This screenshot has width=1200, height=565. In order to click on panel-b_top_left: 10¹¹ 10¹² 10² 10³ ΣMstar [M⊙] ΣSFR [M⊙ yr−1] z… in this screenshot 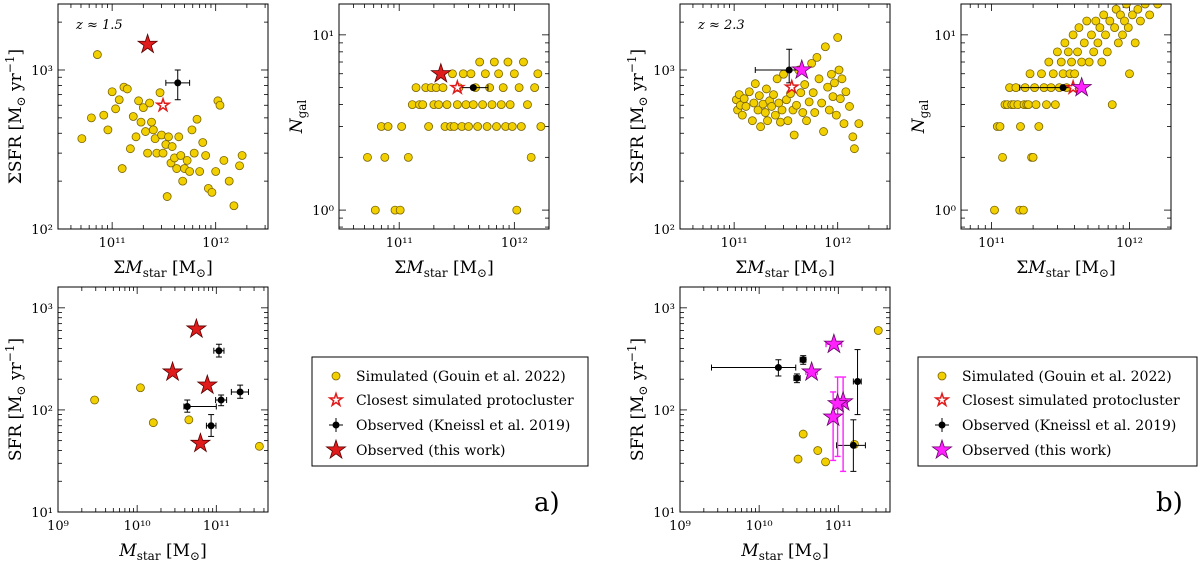, I will do `click(758, 141)`.